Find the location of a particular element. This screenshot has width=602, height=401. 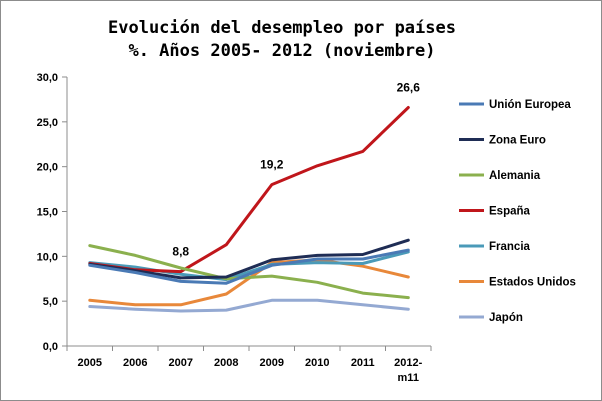

x-tick-label: 2012- is located at coordinates (408, 363).